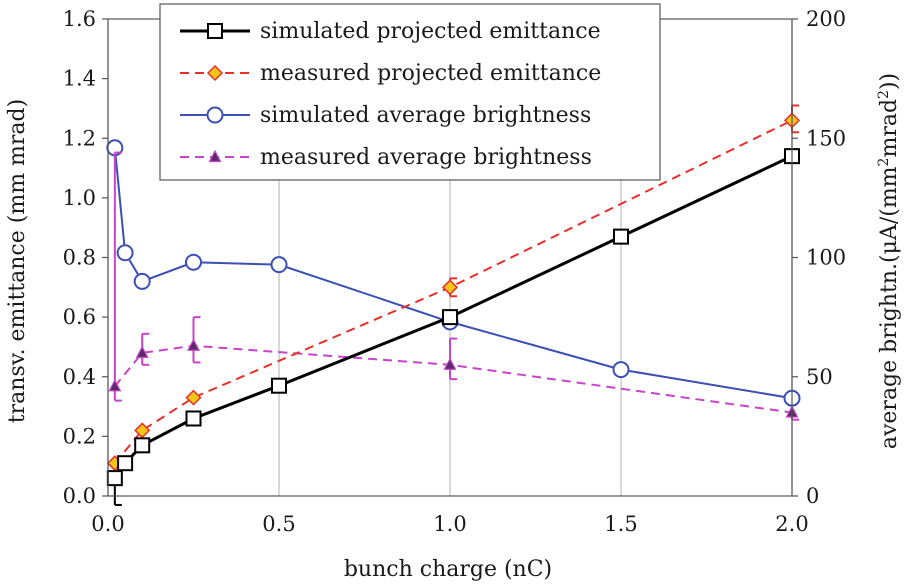  I want to click on y2-tick-label: 0, so click(812, 496).